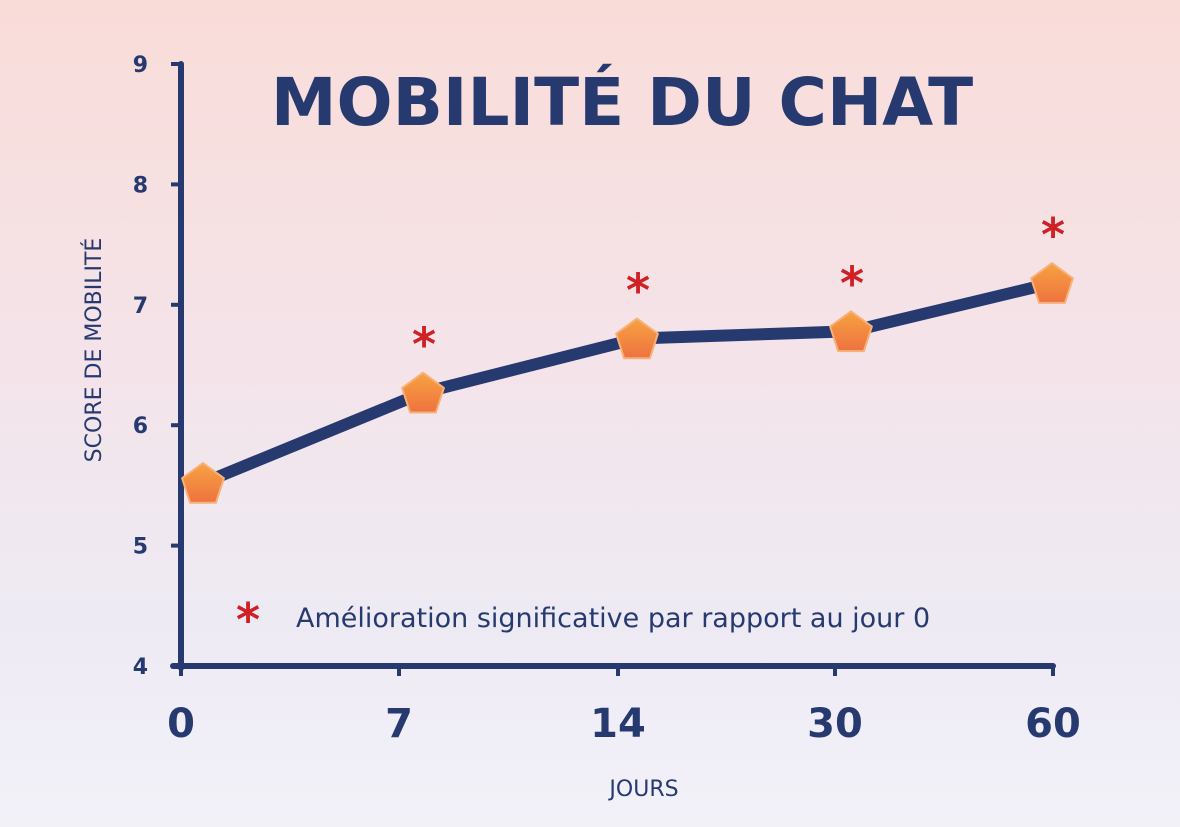 The width and height of the screenshot is (1180, 827). Describe the element at coordinates (140, 65) in the screenshot. I see `y-tick-label: 9` at that location.